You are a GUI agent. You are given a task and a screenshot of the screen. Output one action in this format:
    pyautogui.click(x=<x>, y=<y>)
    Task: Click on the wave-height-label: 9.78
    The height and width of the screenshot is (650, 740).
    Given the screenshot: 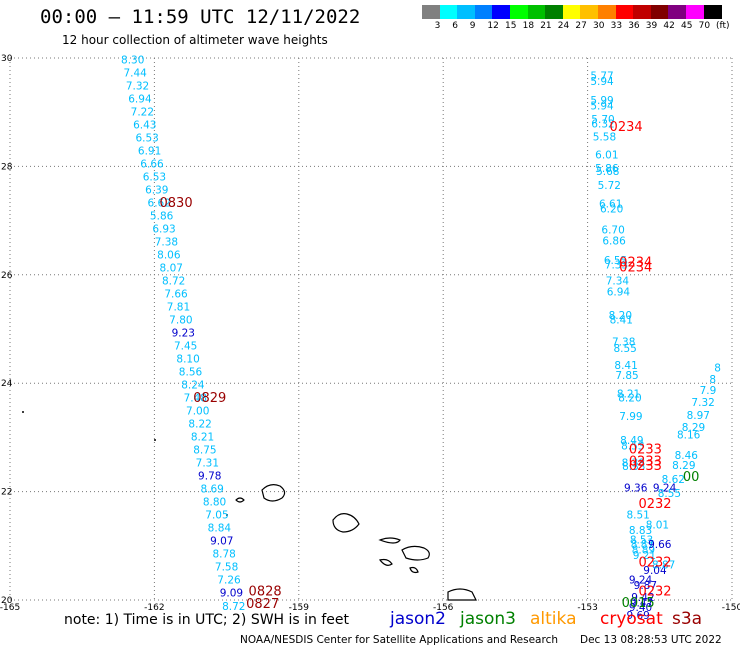 What is the action you would take?
    pyautogui.click(x=209, y=477)
    